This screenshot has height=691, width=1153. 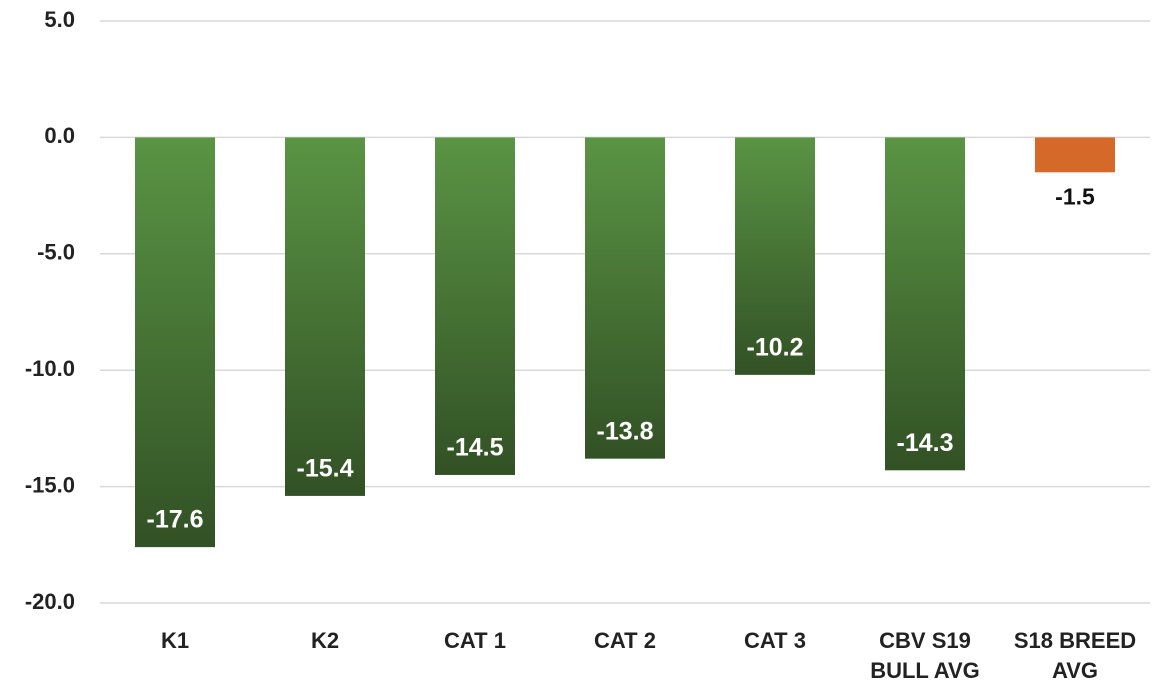 What do you see at coordinates (325, 469) in the screenshot?
I see `data-label: -15.4` at bounding box center [325, 469].